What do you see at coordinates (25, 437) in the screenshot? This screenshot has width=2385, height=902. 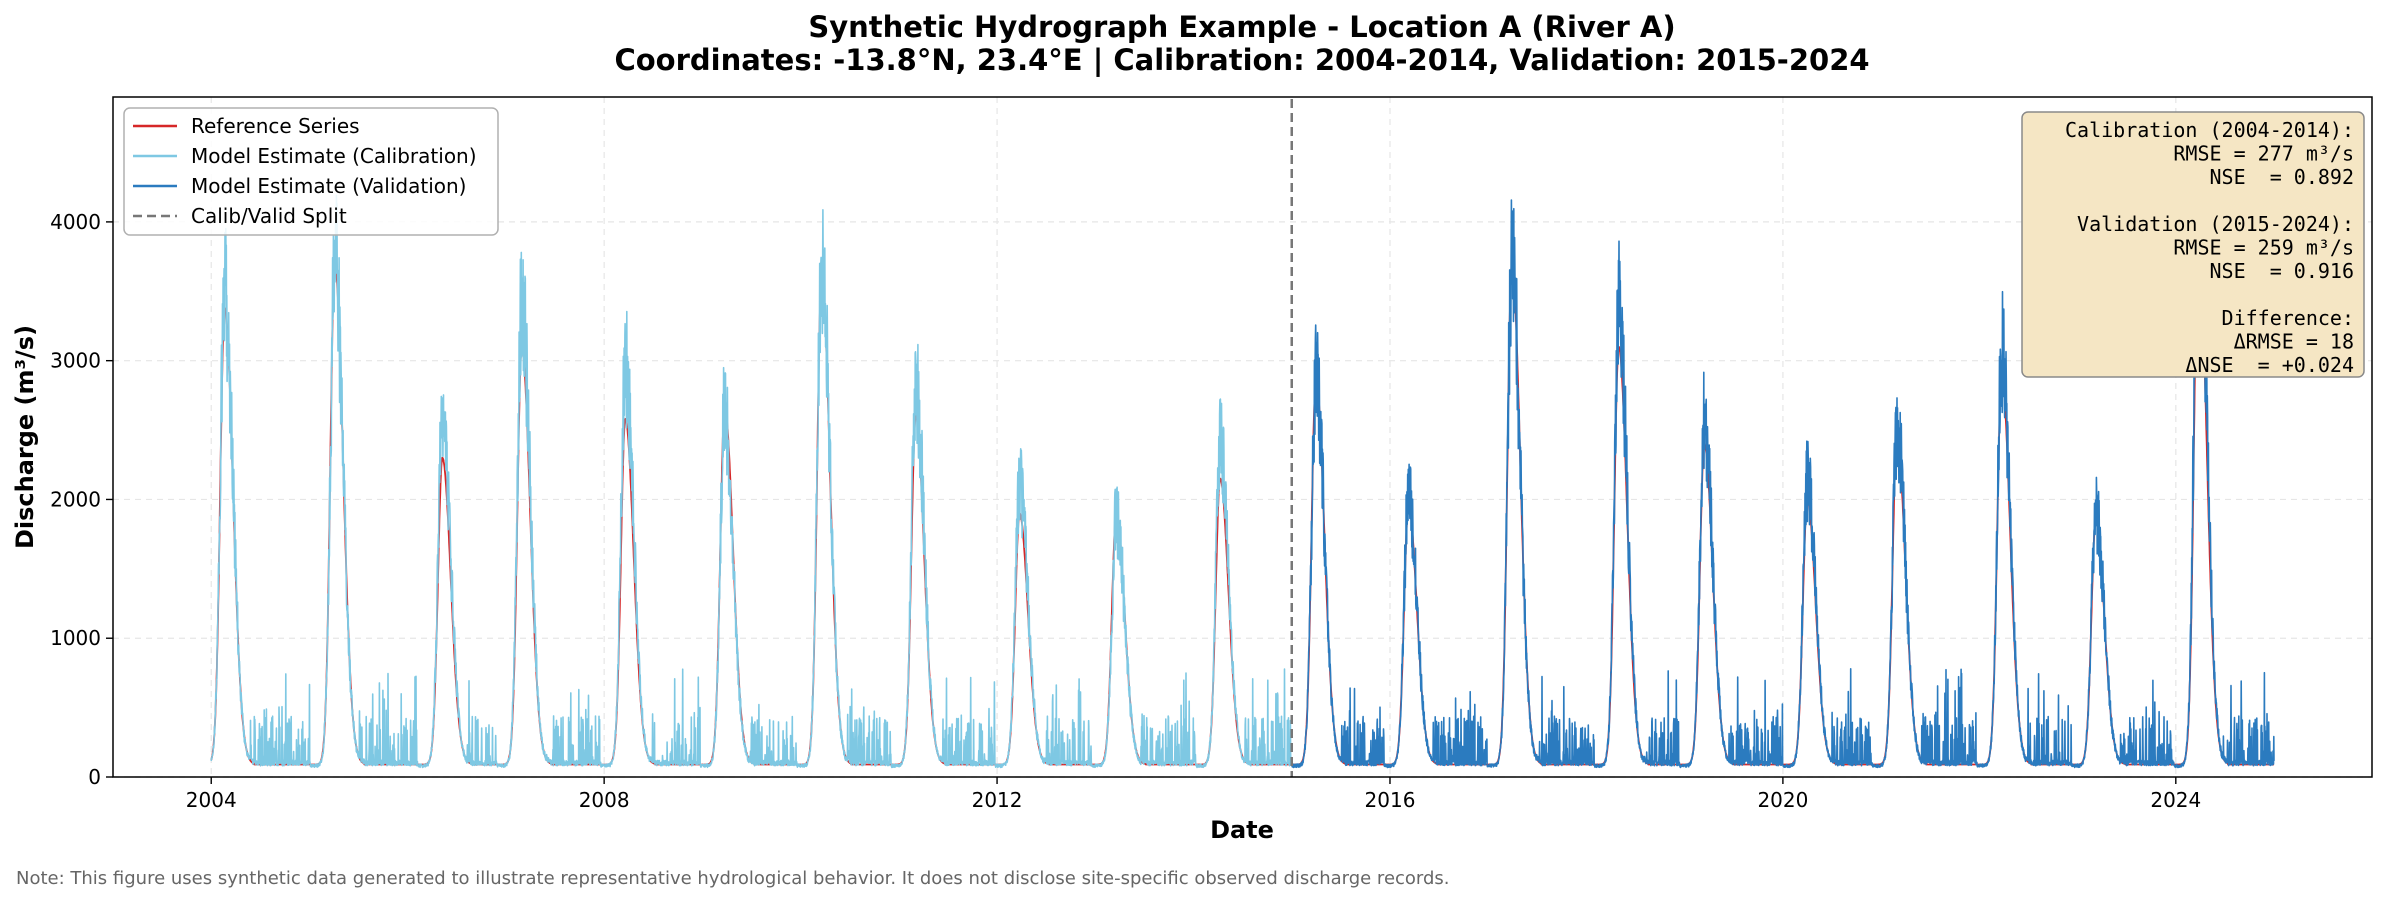 I see `y-axis-label: Discharge (m³/s)` at bounding box center [25, 437].